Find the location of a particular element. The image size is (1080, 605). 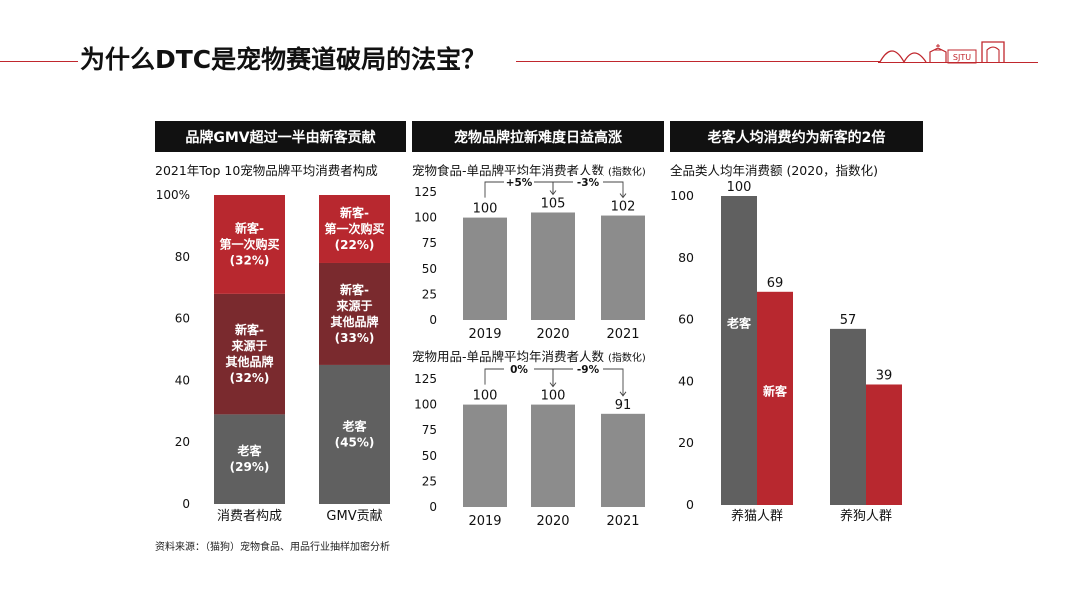

data-bar-old is located at coordinates (848, 416).